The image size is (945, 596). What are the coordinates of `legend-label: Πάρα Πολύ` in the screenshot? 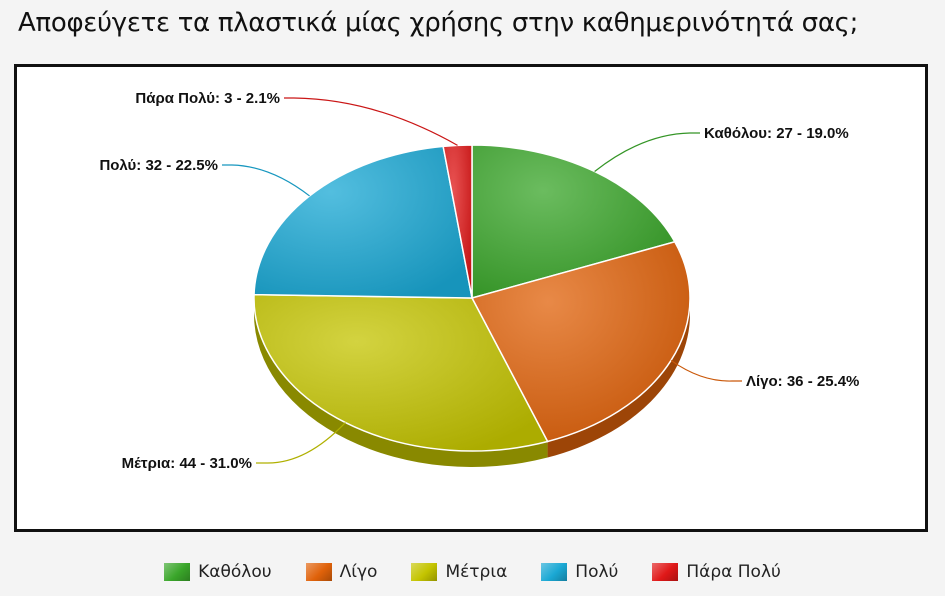 It's located at (733, 572).